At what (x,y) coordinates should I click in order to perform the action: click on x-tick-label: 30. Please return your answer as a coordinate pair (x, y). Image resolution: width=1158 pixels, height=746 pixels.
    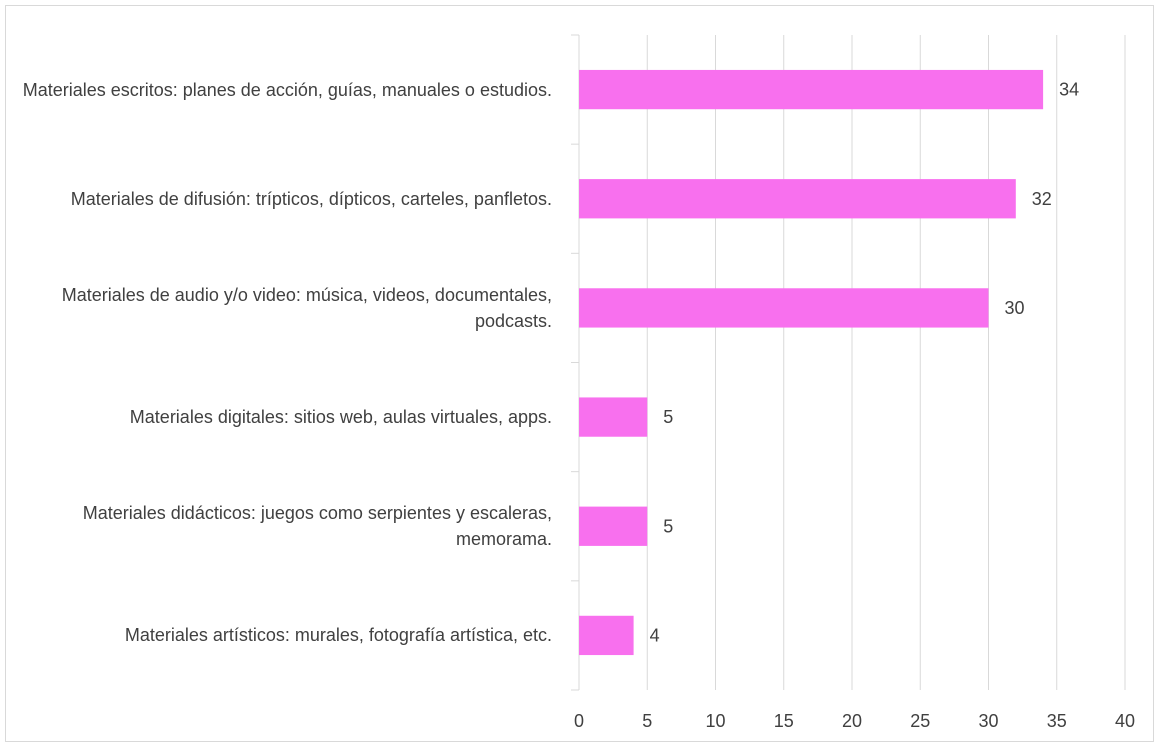
    Looking at the image, I should click on (988, 721).